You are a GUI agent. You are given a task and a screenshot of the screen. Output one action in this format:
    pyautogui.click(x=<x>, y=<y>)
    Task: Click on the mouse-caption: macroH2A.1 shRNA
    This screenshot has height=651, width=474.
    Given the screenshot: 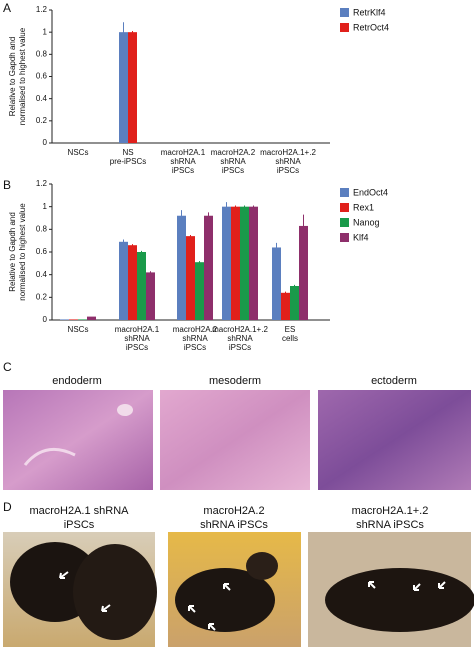 What is the action you would take?
    pyautogui.click(x=79, y=511)
    